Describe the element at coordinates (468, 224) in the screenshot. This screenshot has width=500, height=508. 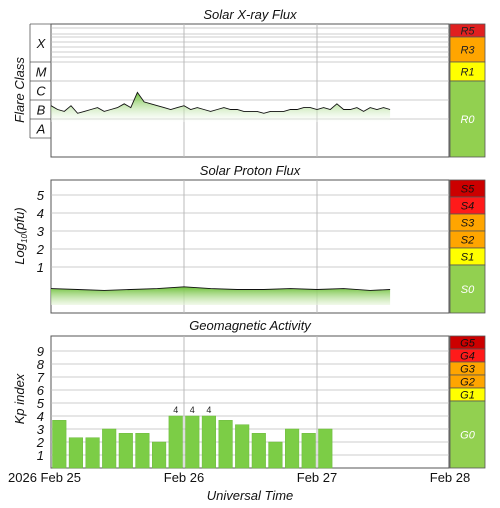
I see `proton-scale-label: S3` at that location.